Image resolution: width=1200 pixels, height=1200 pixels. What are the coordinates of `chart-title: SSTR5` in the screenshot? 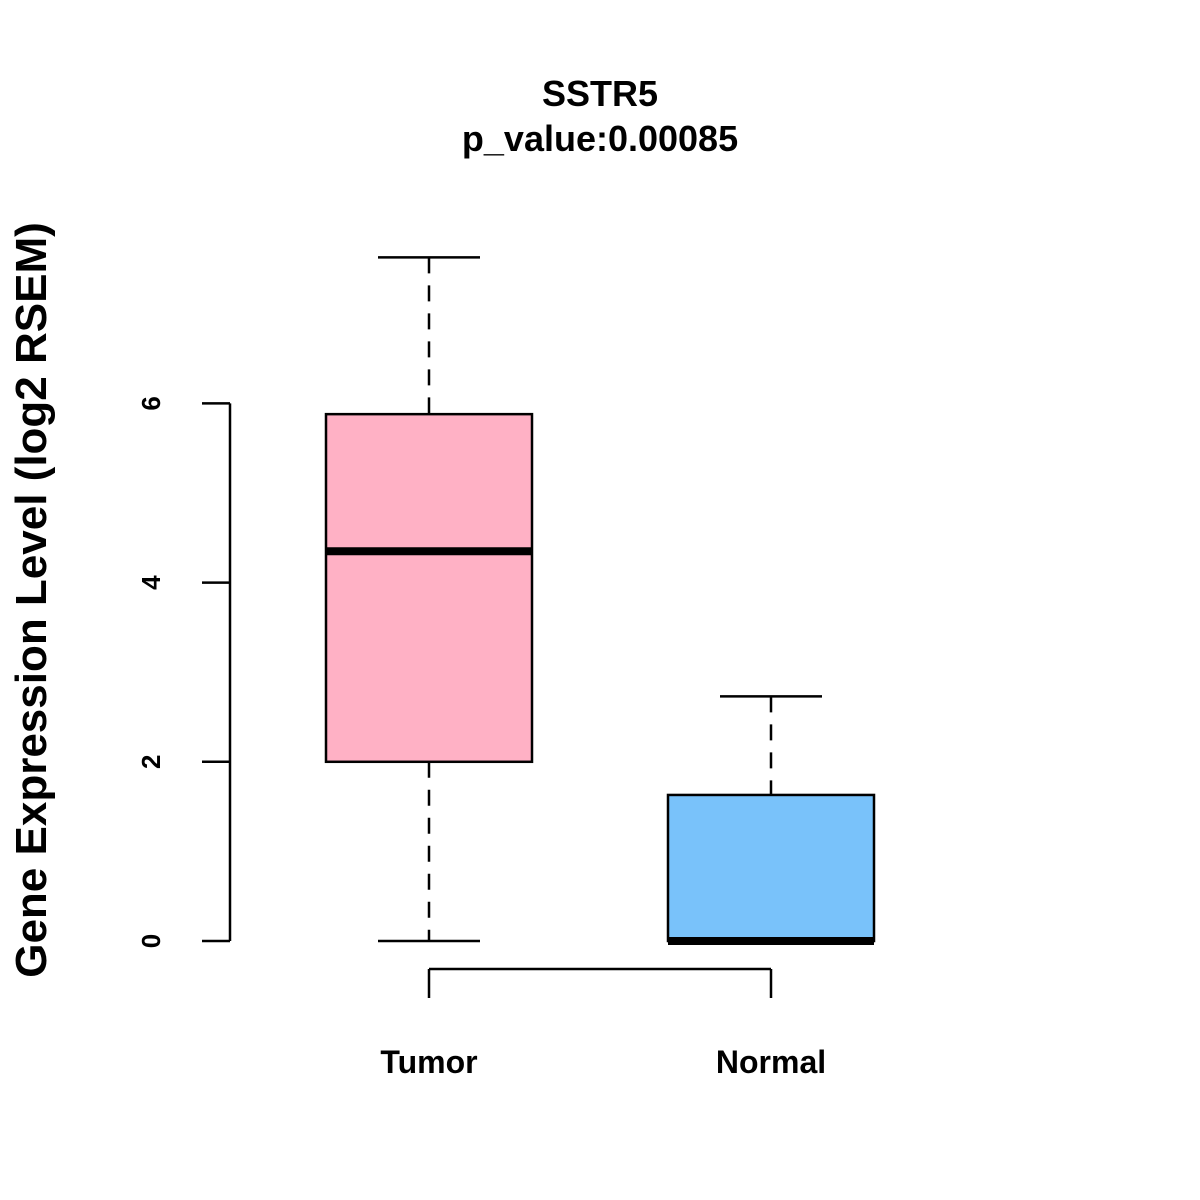 It's located at (600, 93).